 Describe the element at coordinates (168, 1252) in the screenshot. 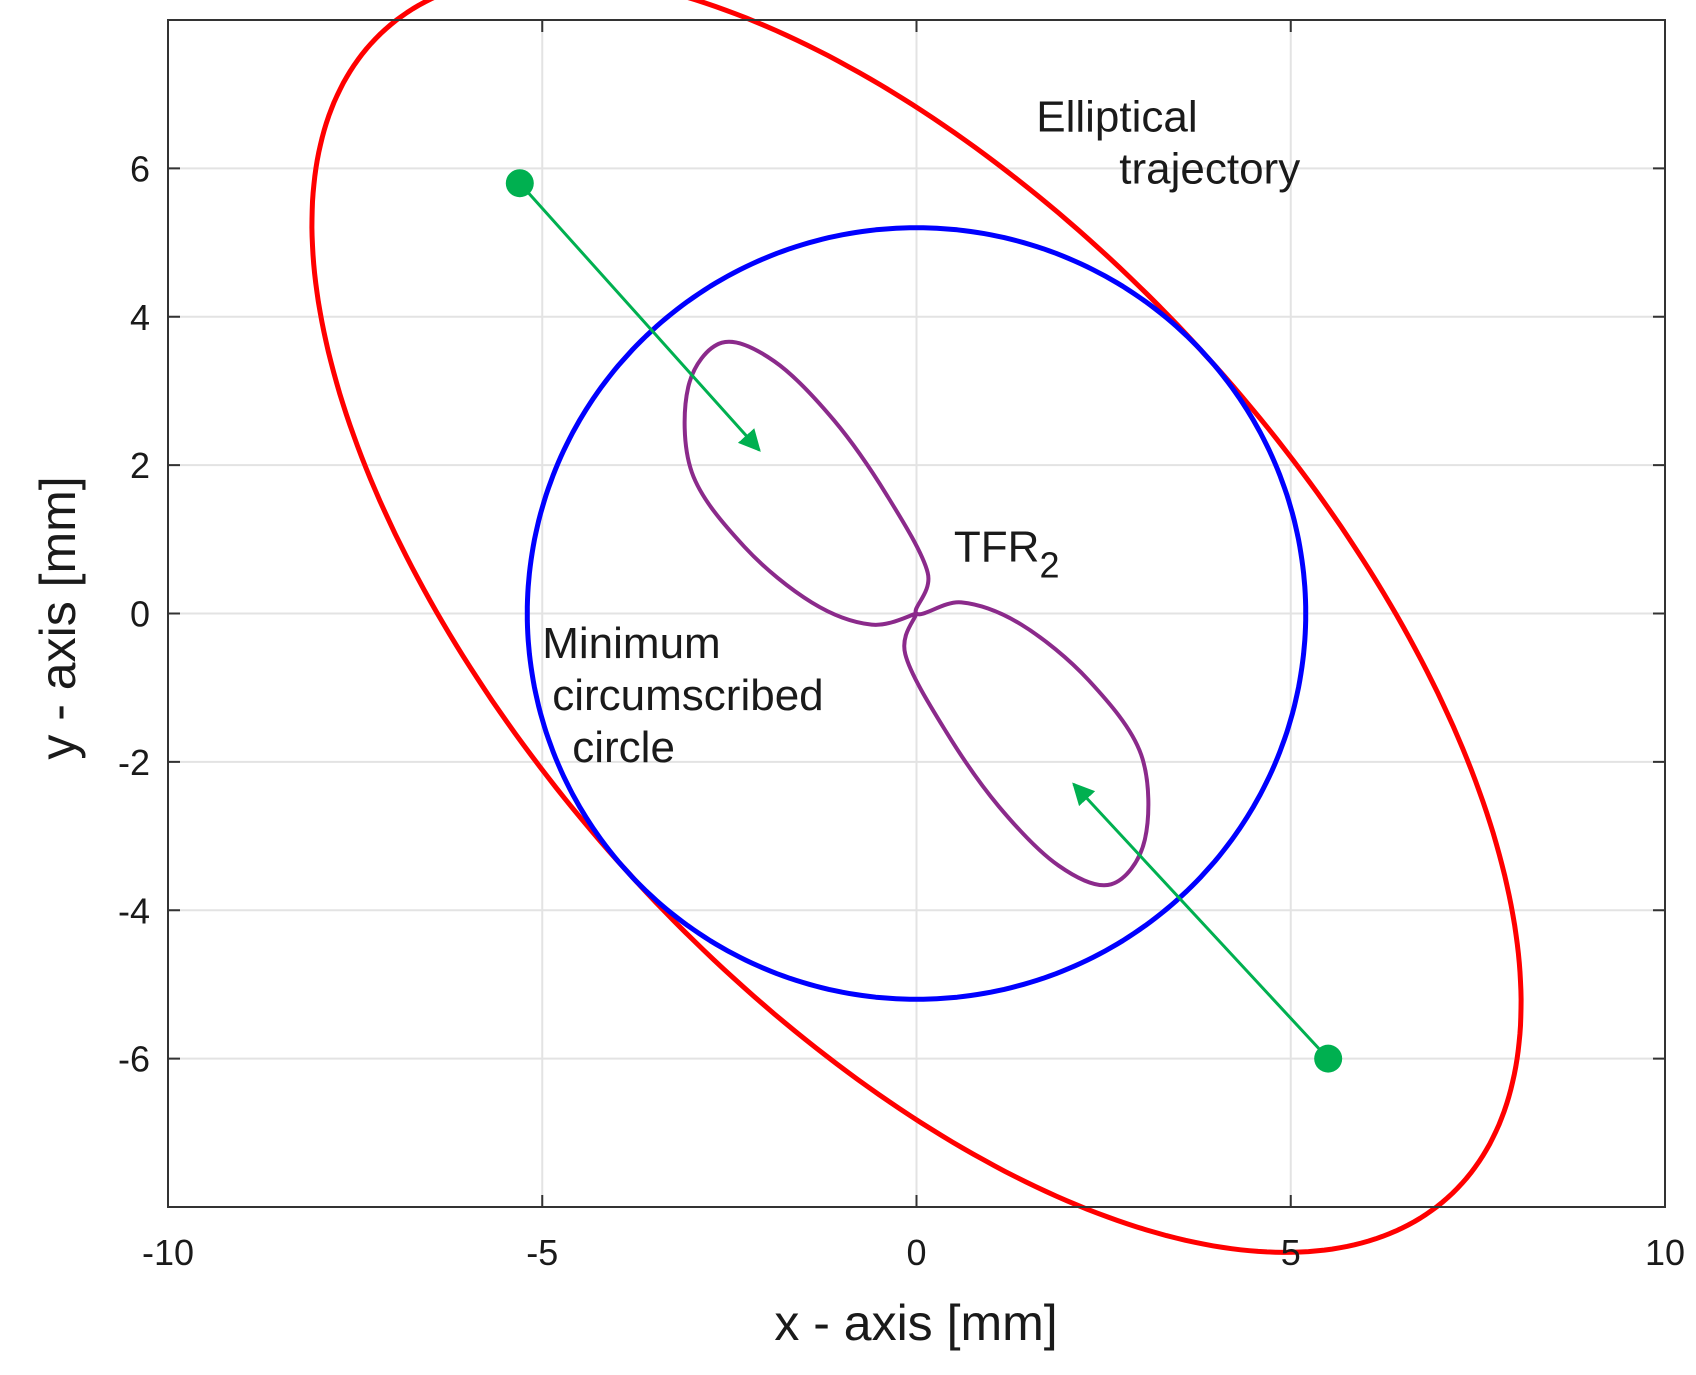

I see `x-tick-label: -10` at that location.